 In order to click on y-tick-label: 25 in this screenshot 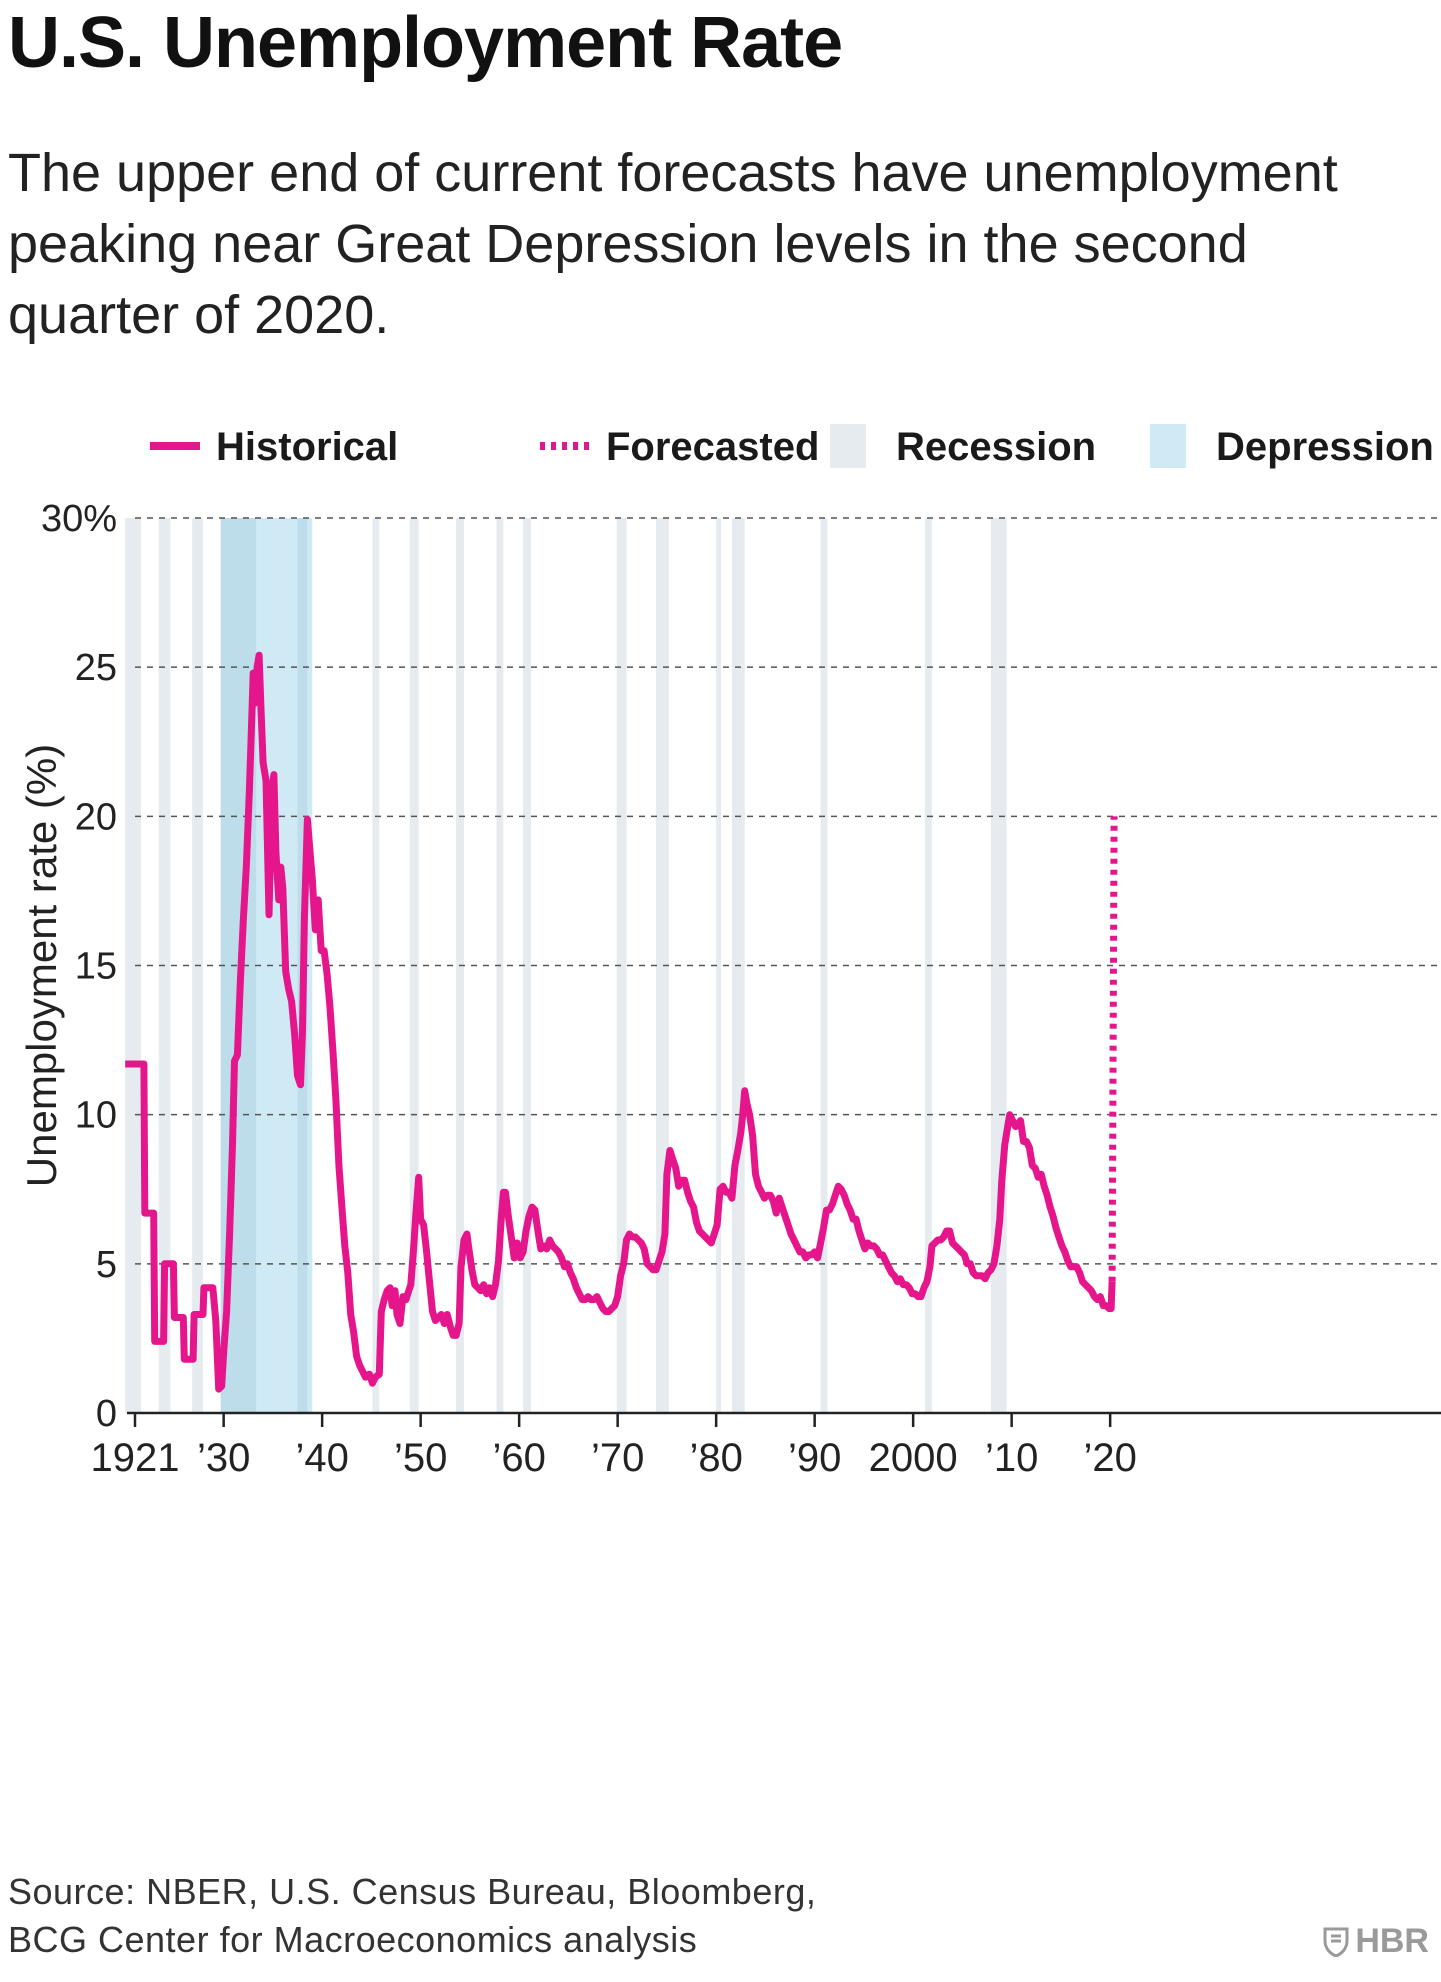, I will do `click(96, 668)`.